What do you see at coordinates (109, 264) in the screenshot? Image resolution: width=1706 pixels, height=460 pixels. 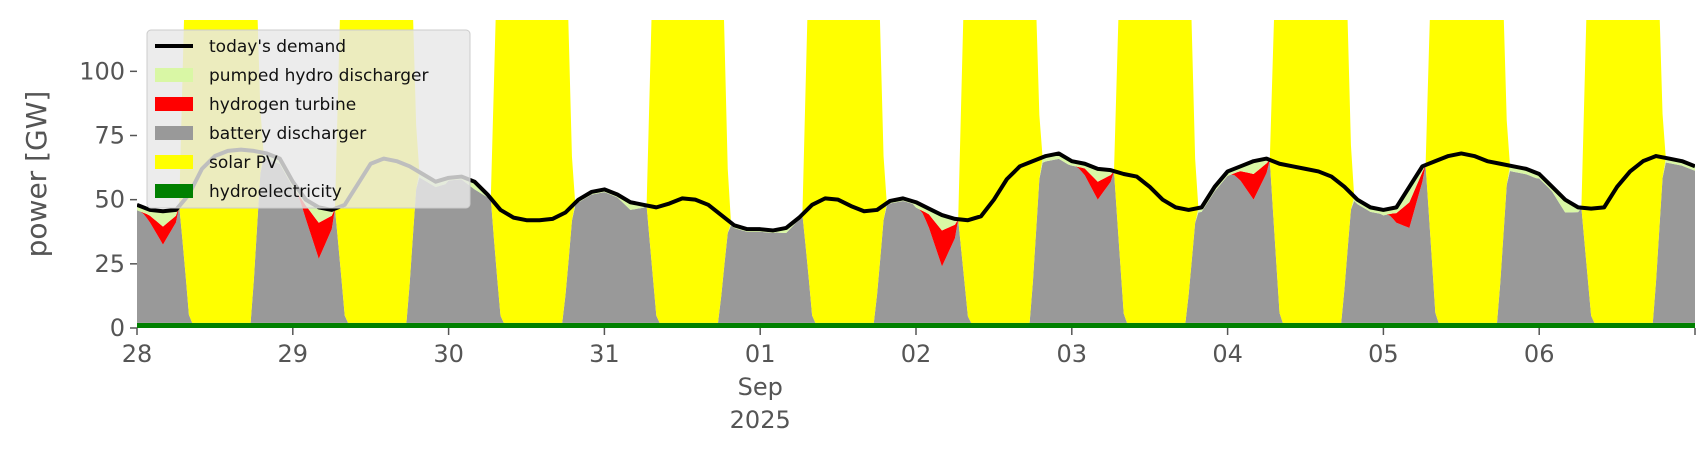 I see `y-tick-label: 25` at bounding box center [109, 264].